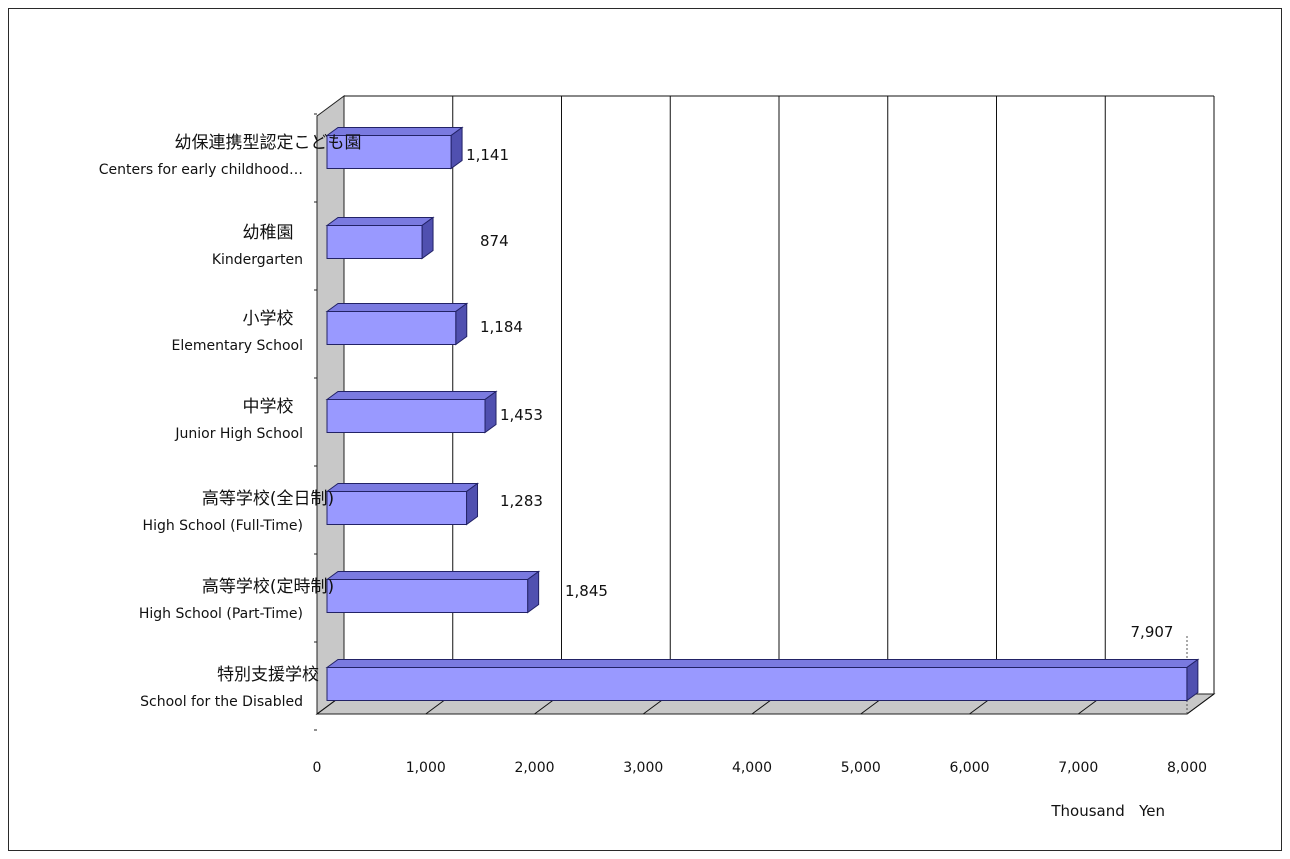 The image size is (1290, 859). I want to click on x-tick-label: 4,000, so click(752, 768).